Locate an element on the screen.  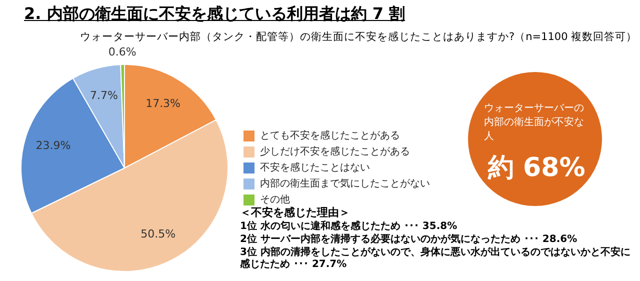
data-label: 17.3% is located at coordinates (163, 103).